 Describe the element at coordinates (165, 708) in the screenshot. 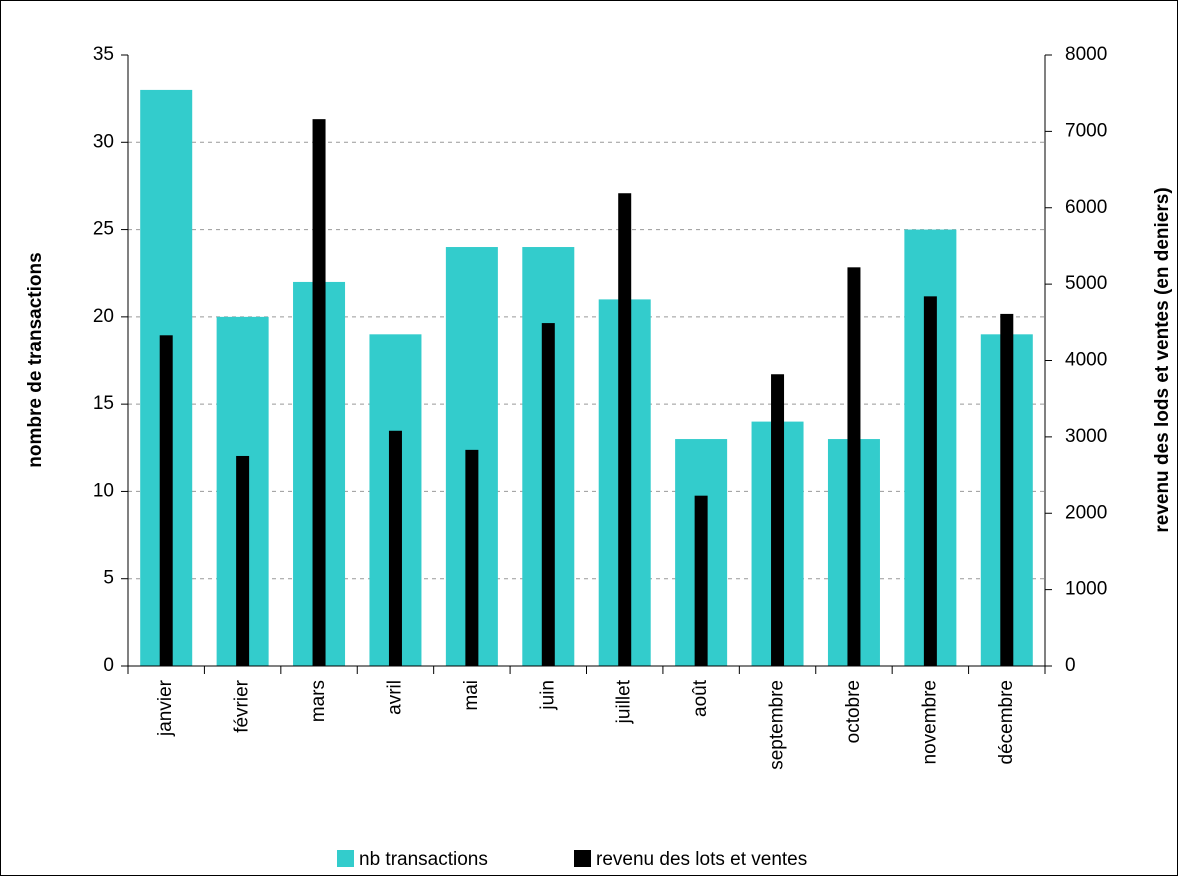

I see `x-tick-label: janvier` at that location.